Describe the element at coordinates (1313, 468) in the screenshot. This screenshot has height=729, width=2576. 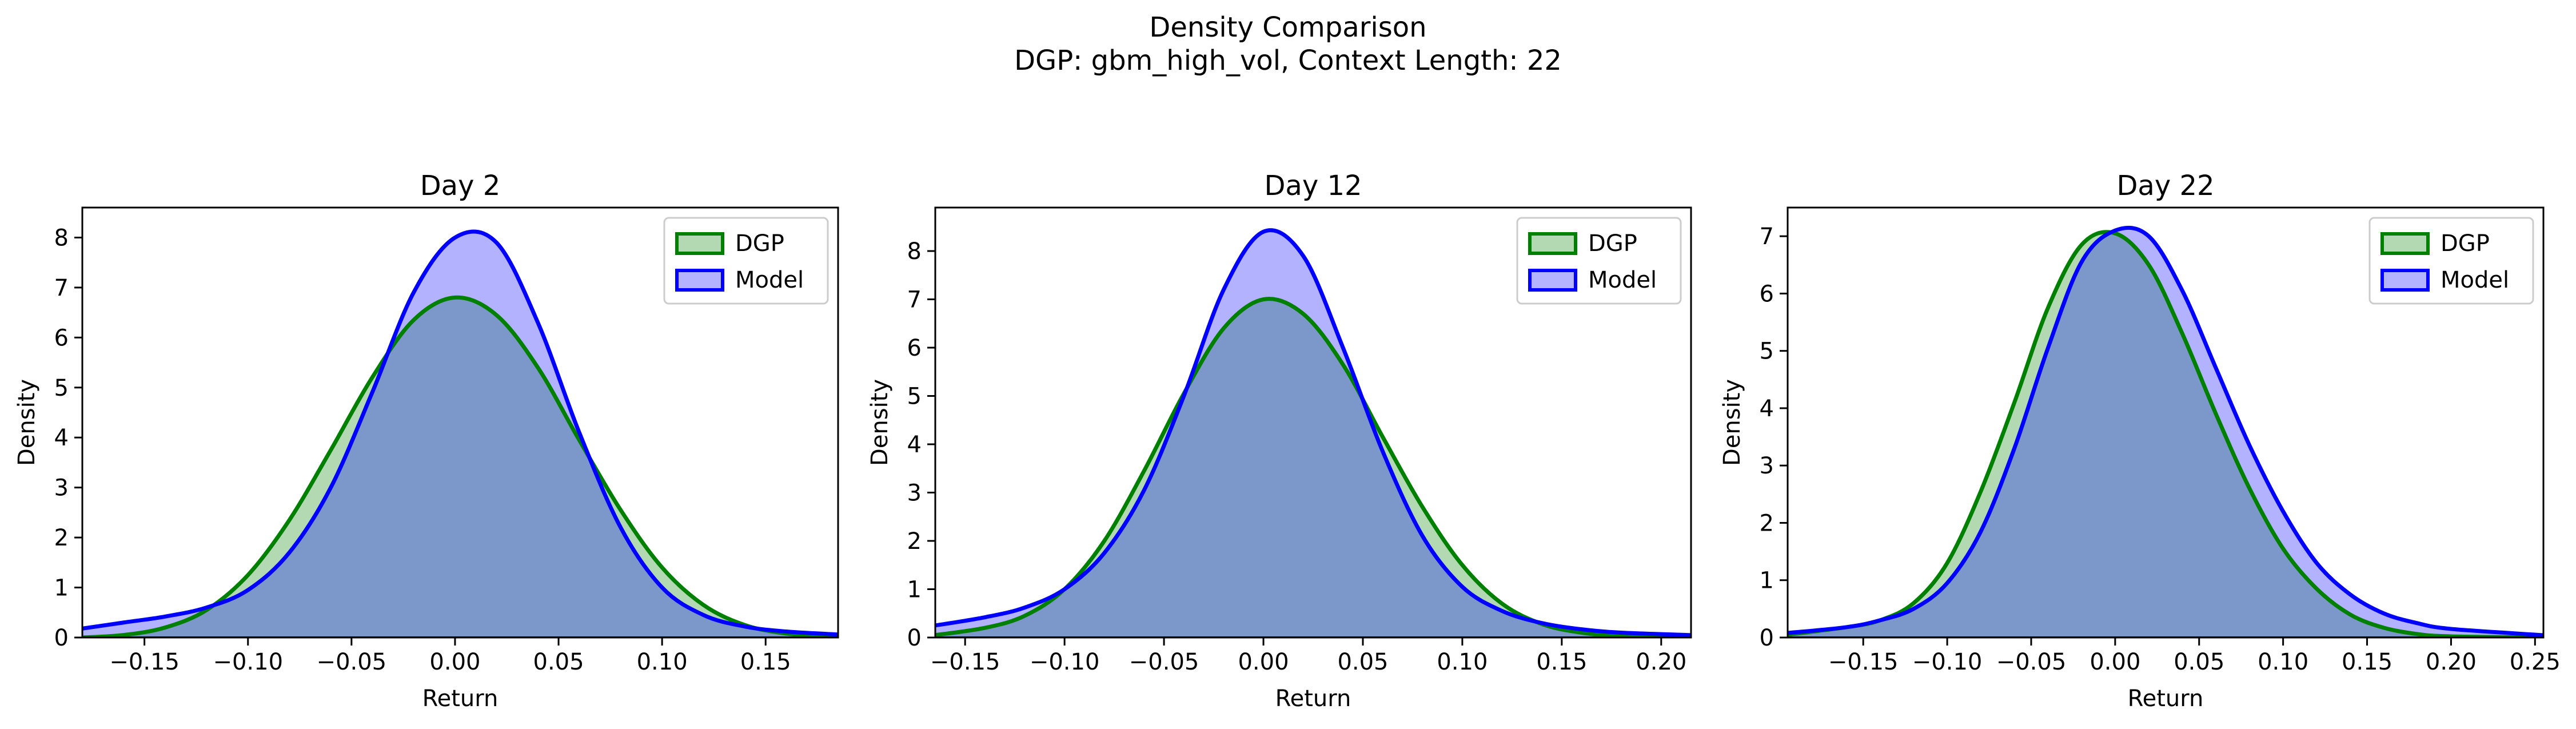
I see `dgp-area` at that location.